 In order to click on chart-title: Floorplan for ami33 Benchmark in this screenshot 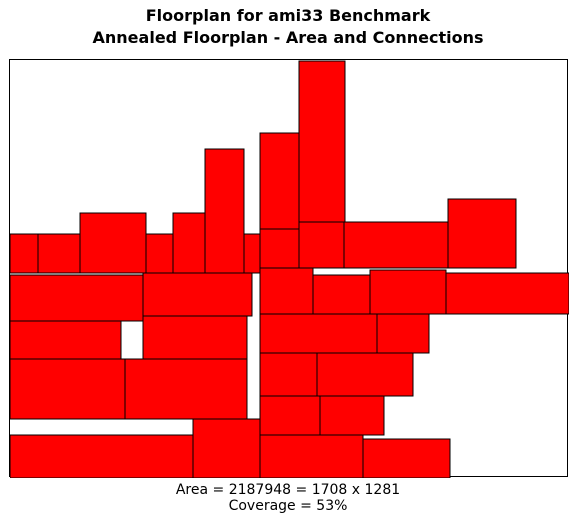, I will do `click(288, 15)`.